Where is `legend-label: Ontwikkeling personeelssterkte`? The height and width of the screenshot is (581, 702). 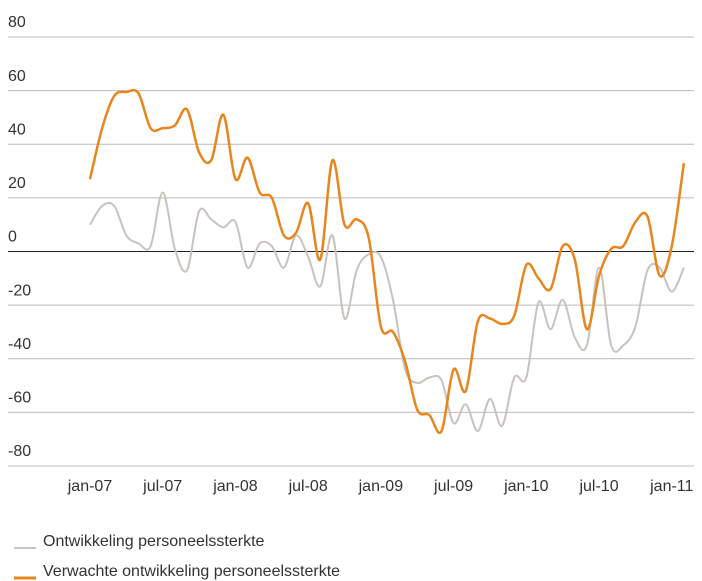 legend-label: Ontwikkeling personeelssterkte is located at coordinates (154, 541).